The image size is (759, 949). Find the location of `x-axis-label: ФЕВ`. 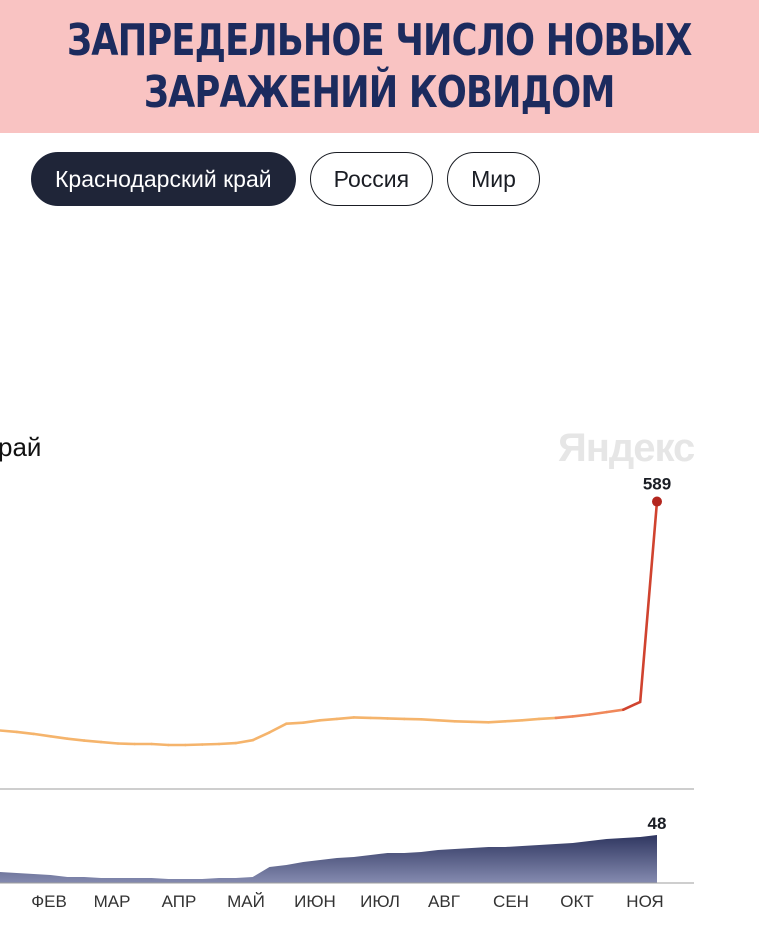

x-axis-label: ФЕВ is located at coordinates (49, 901).